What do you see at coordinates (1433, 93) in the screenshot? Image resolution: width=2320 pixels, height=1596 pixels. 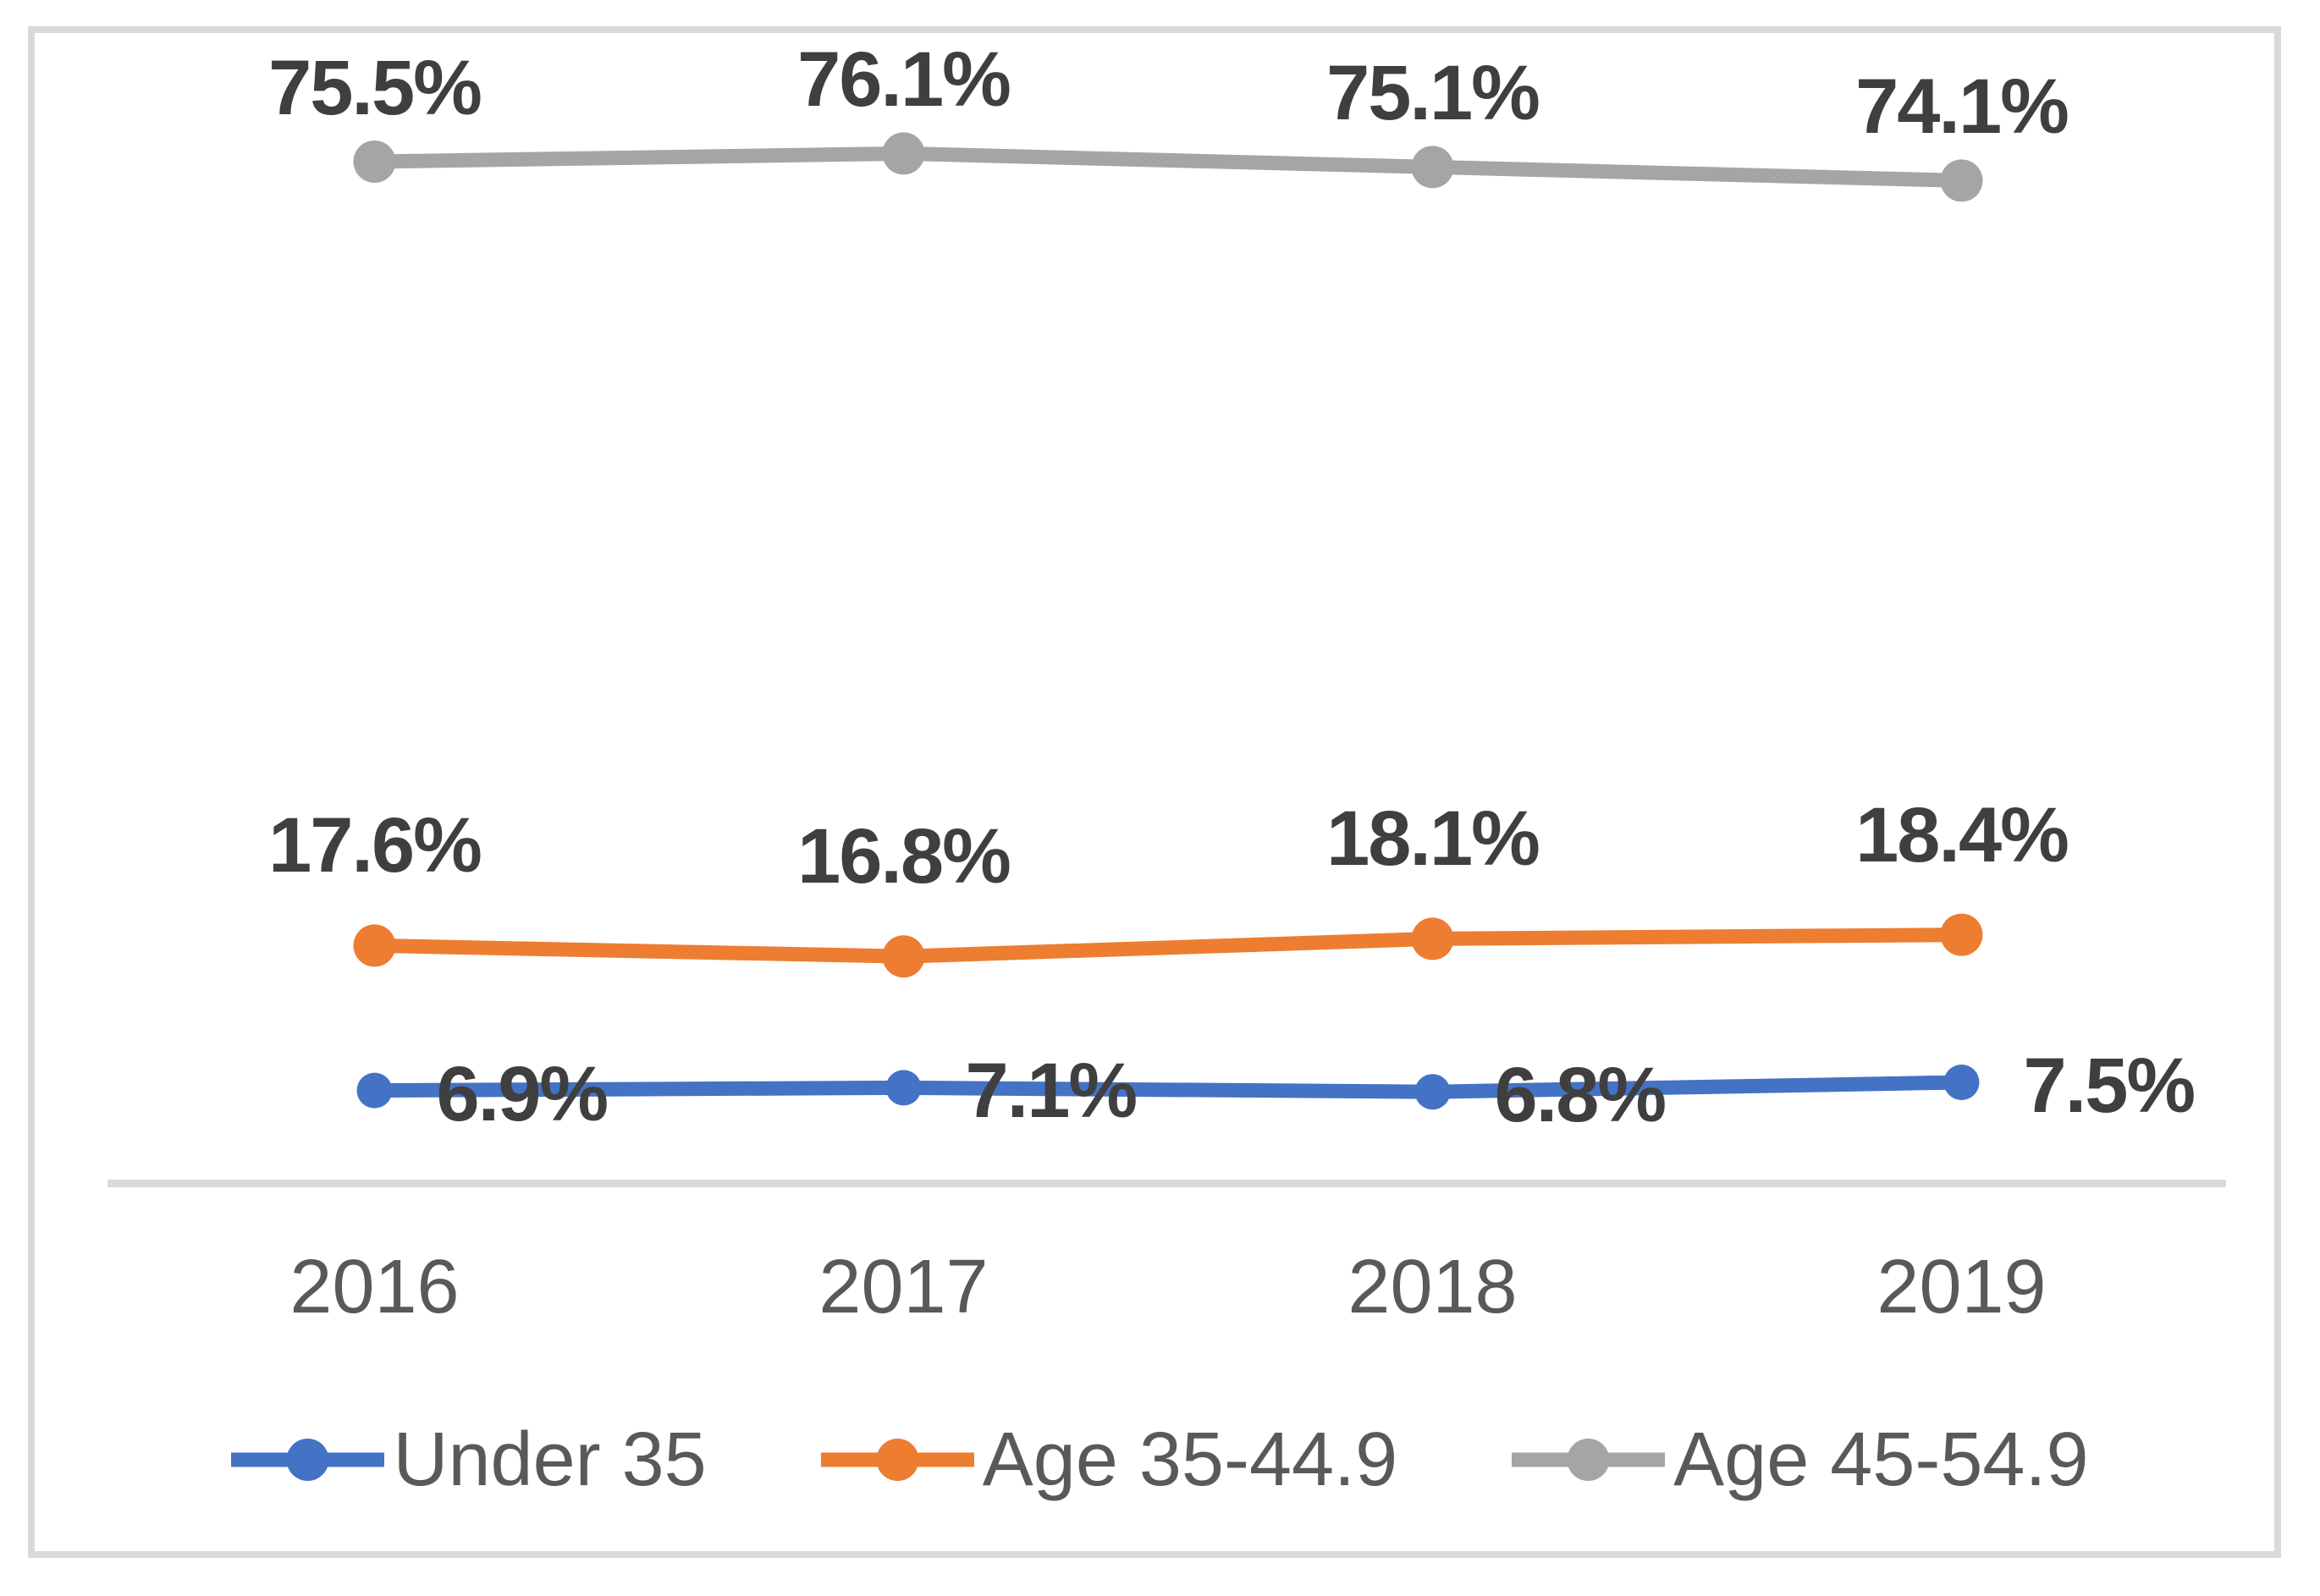 I see `data-label-age-45-54-9-2018: 75.1%` at bounding box center [1433, 93].